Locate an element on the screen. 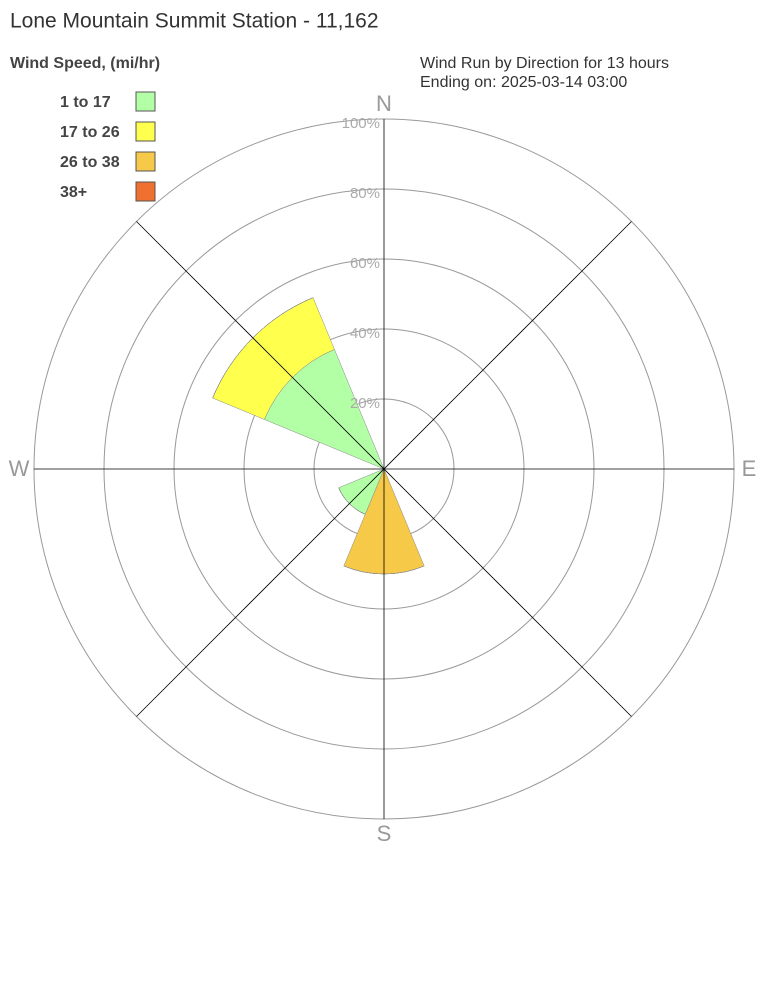  r-tick-label: 20% is located at coordinates (365, 403).